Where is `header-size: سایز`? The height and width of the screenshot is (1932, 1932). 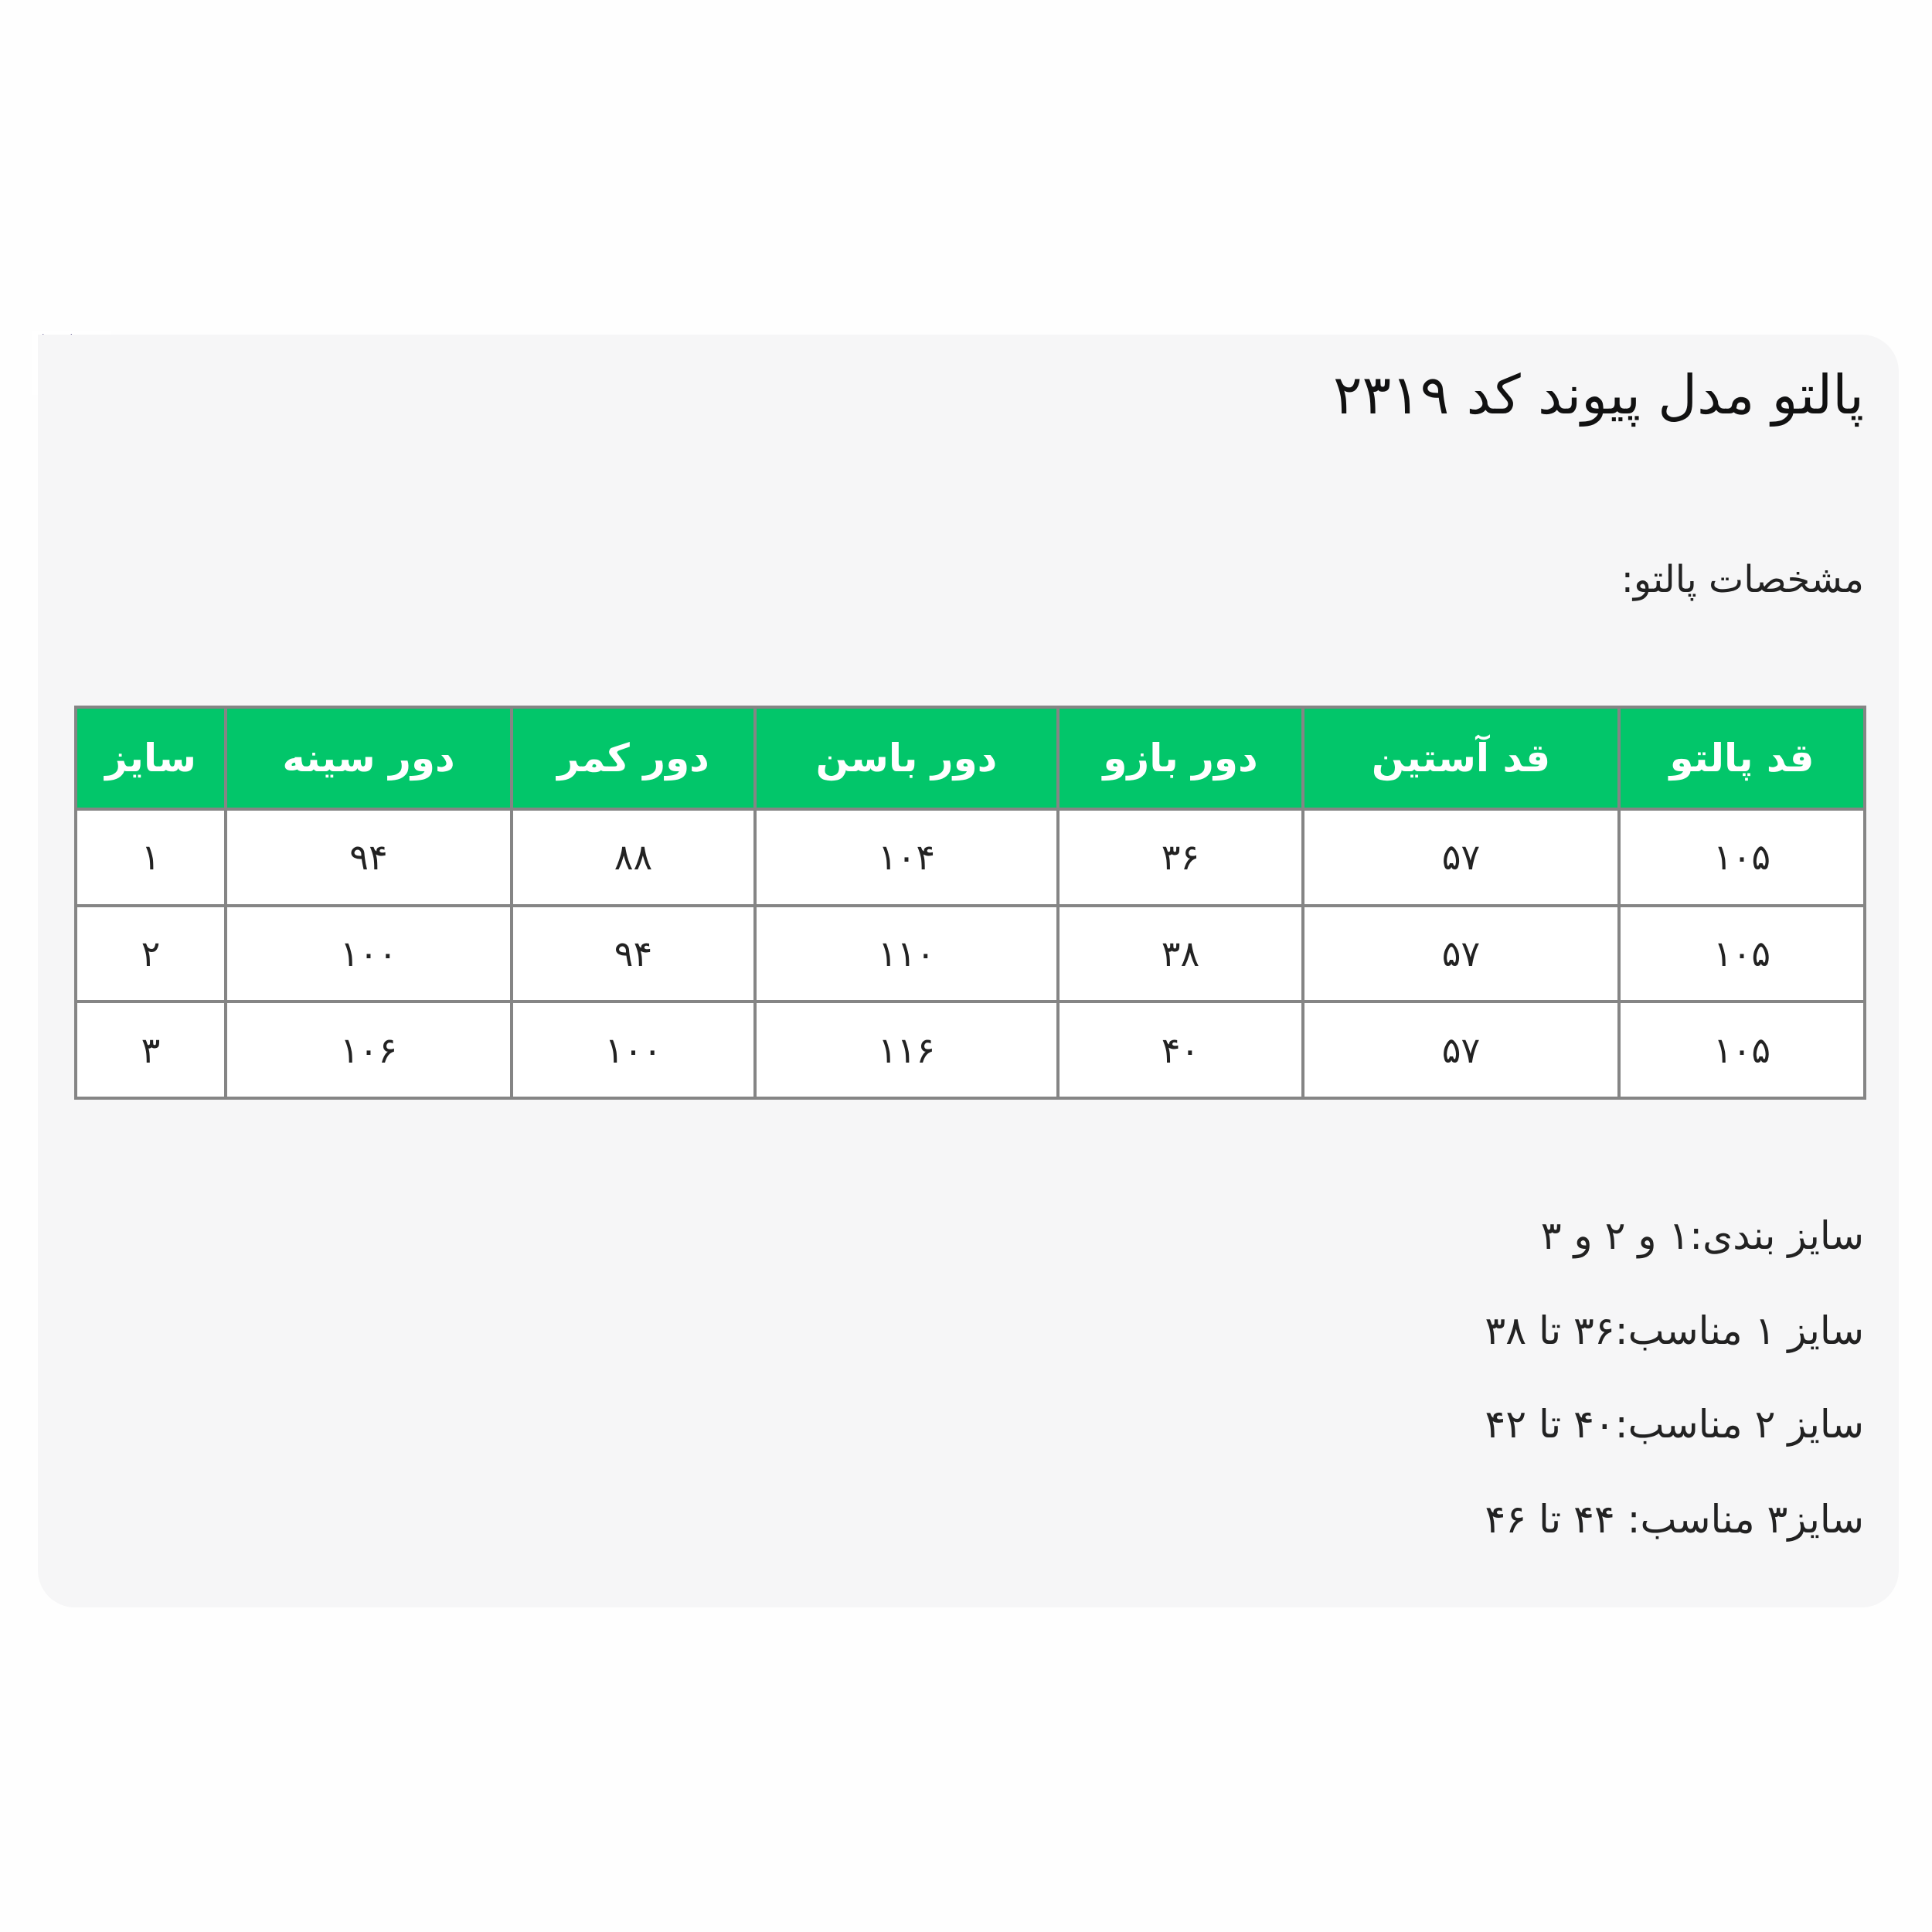 header-size: سایز is located at coordinates (151, 759).